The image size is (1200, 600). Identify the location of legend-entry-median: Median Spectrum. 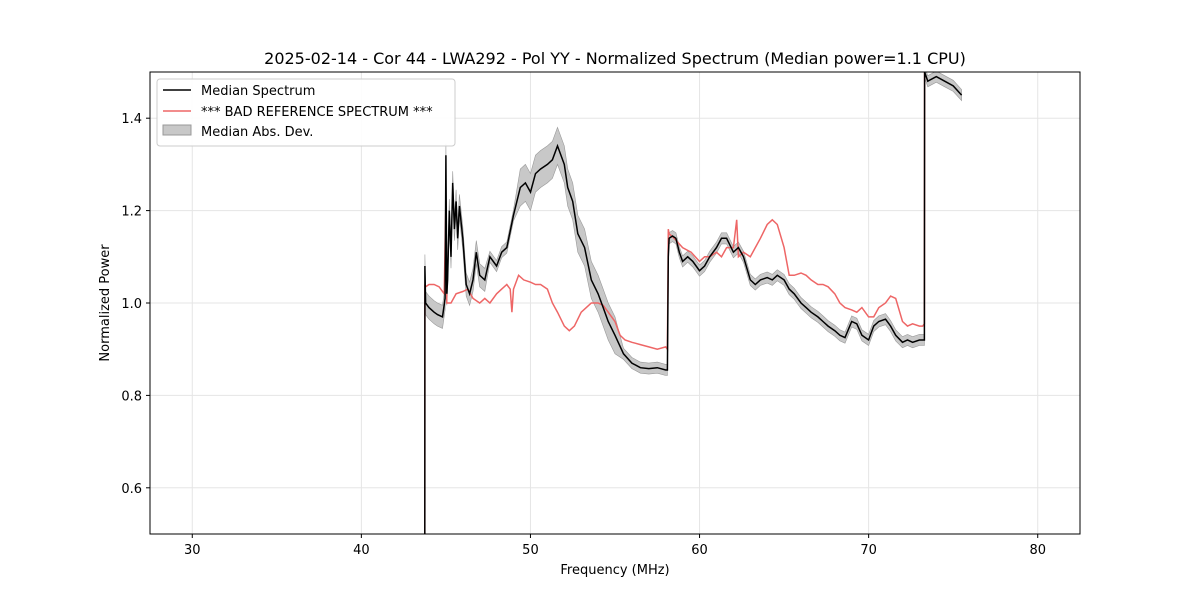
(258, 91).